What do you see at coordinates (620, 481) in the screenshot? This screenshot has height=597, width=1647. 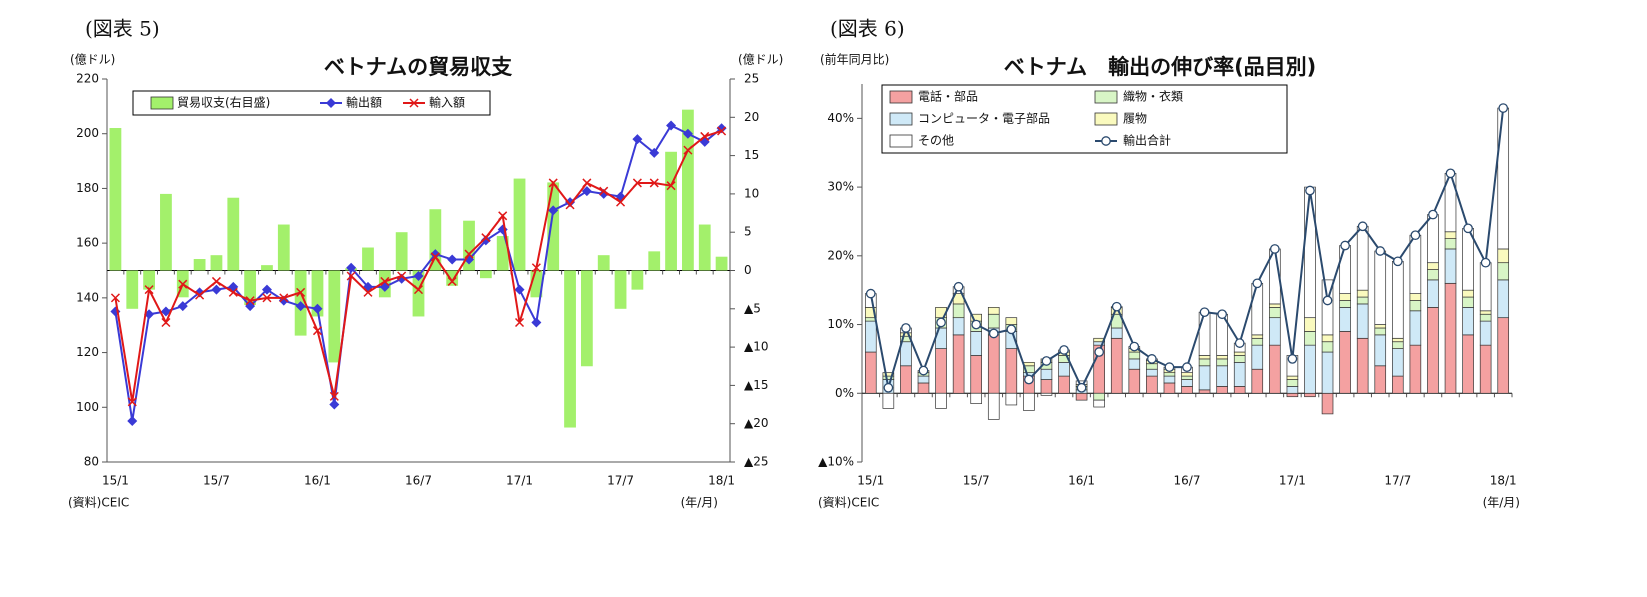 I see `x-tick-label: 17/7` at bounding box center [620, 481].